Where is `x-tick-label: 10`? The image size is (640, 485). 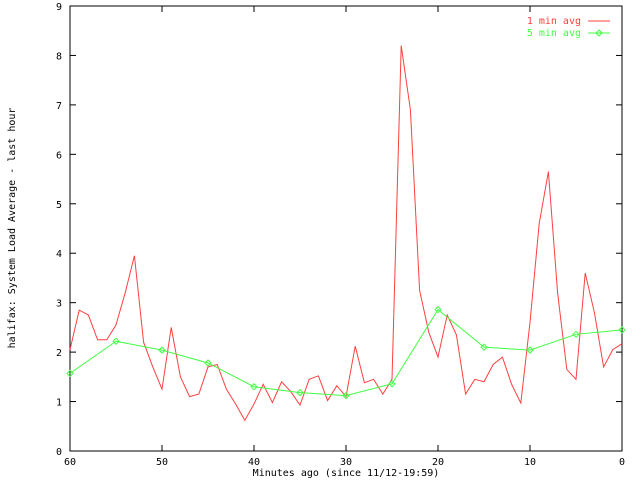
x-tick-label: 10 is located at coordinates (530, 462).